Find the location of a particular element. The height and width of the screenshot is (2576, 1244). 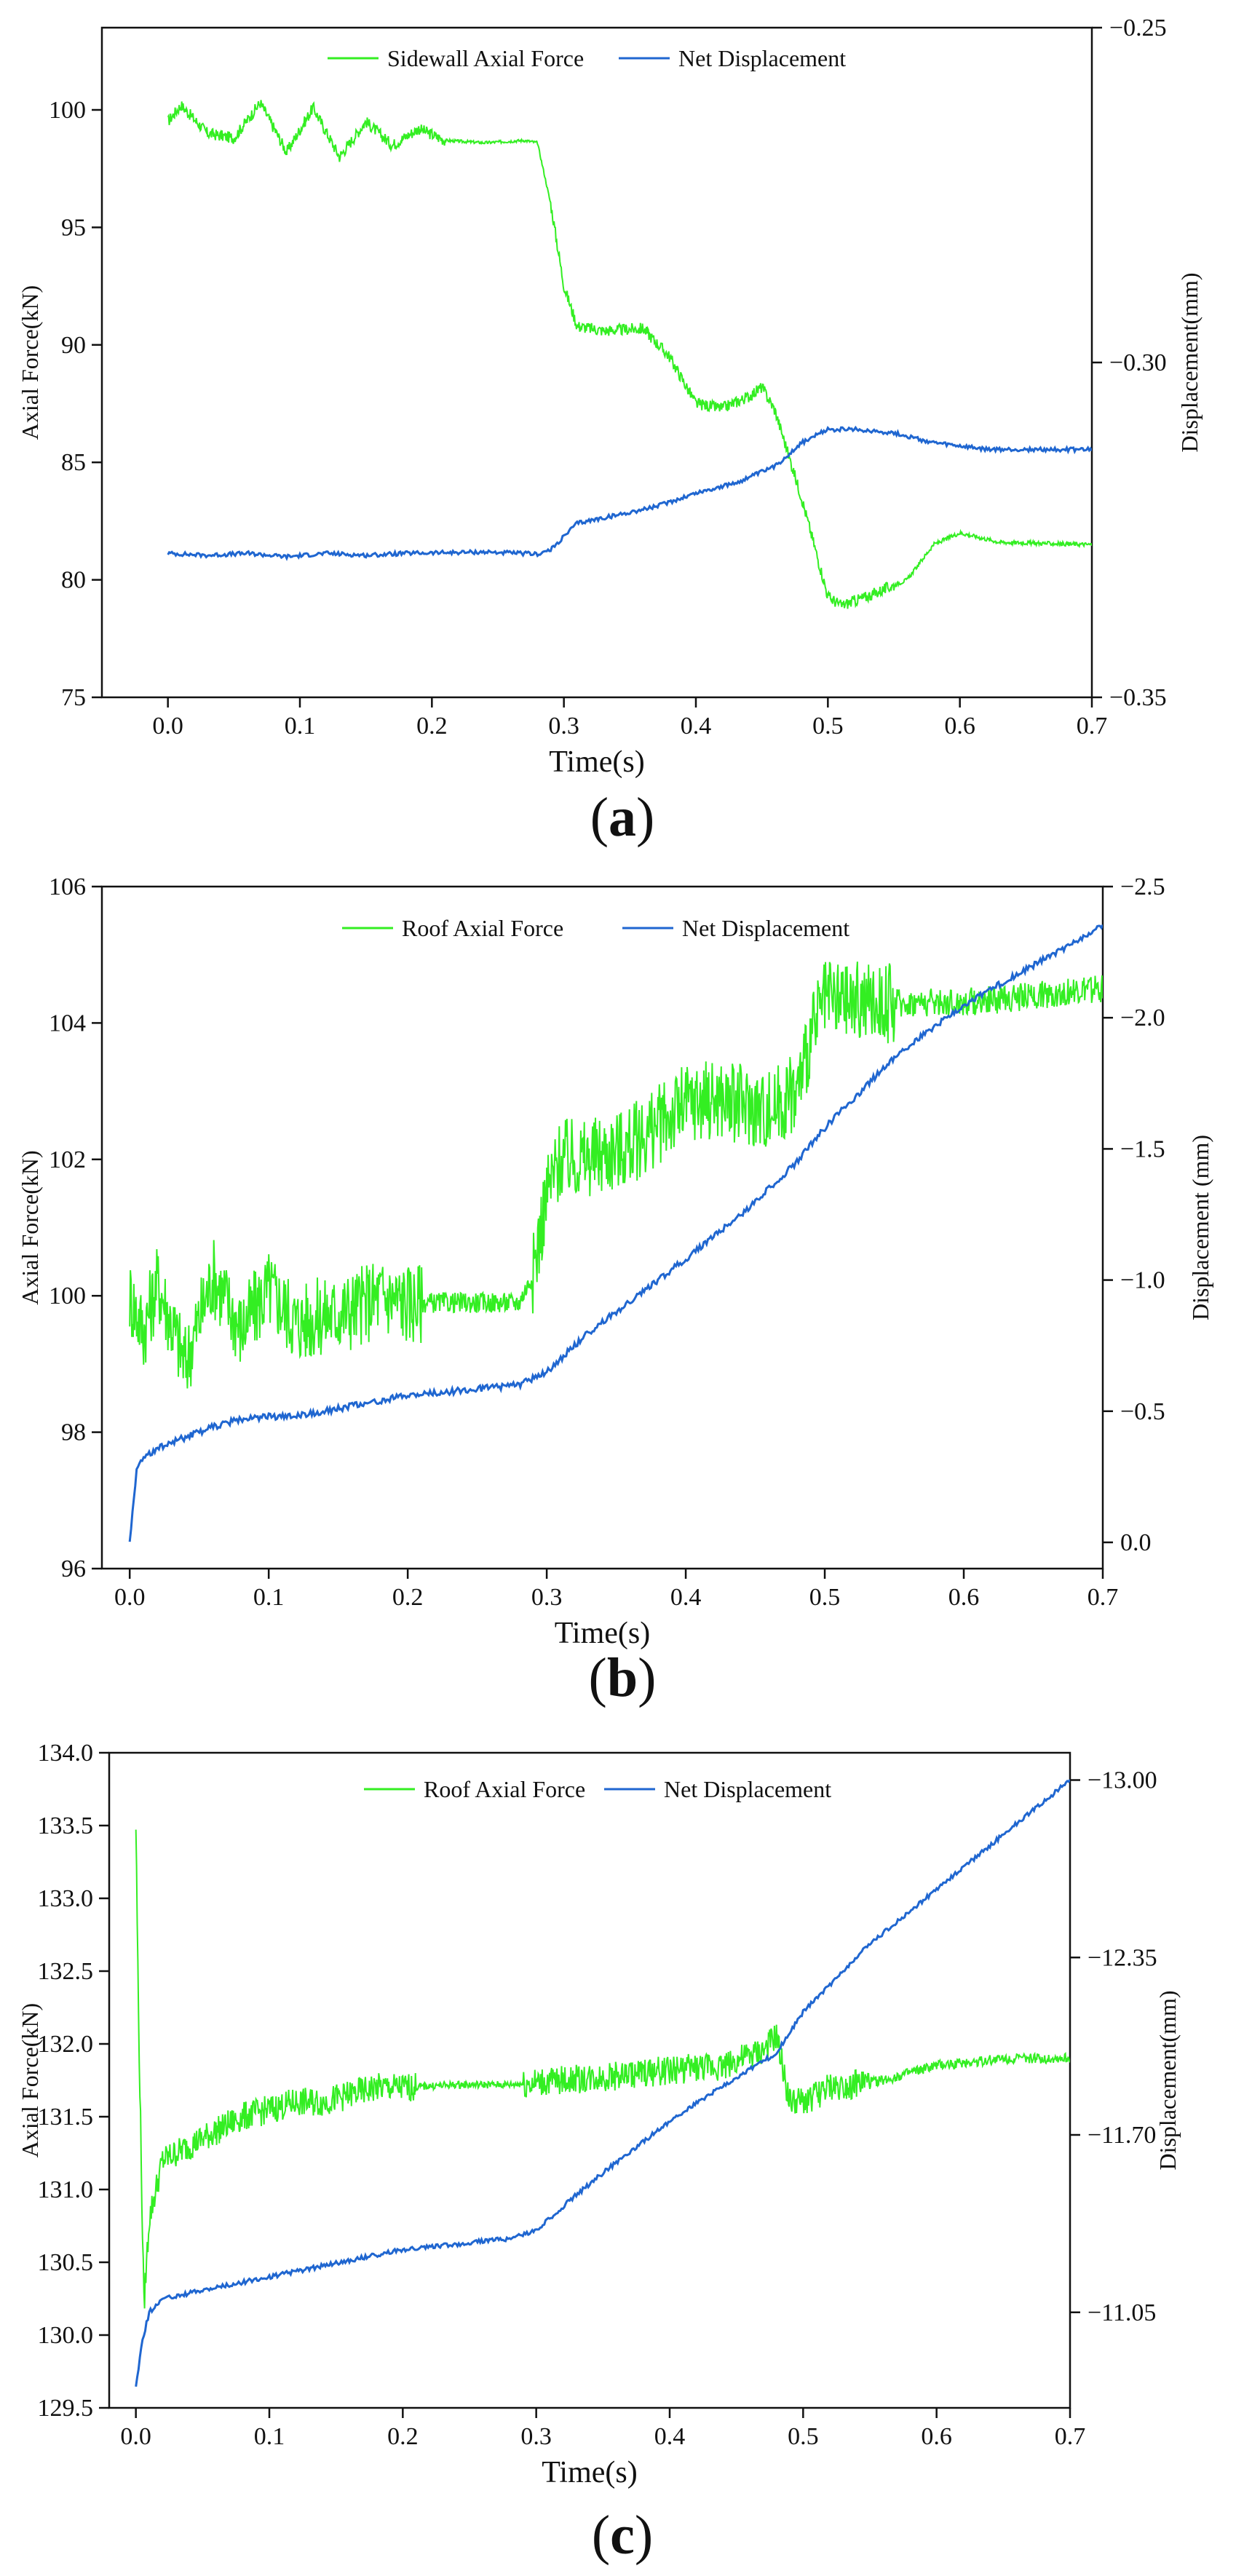

y-tick-label: 130.0 is located at coordinates (66, 2335).